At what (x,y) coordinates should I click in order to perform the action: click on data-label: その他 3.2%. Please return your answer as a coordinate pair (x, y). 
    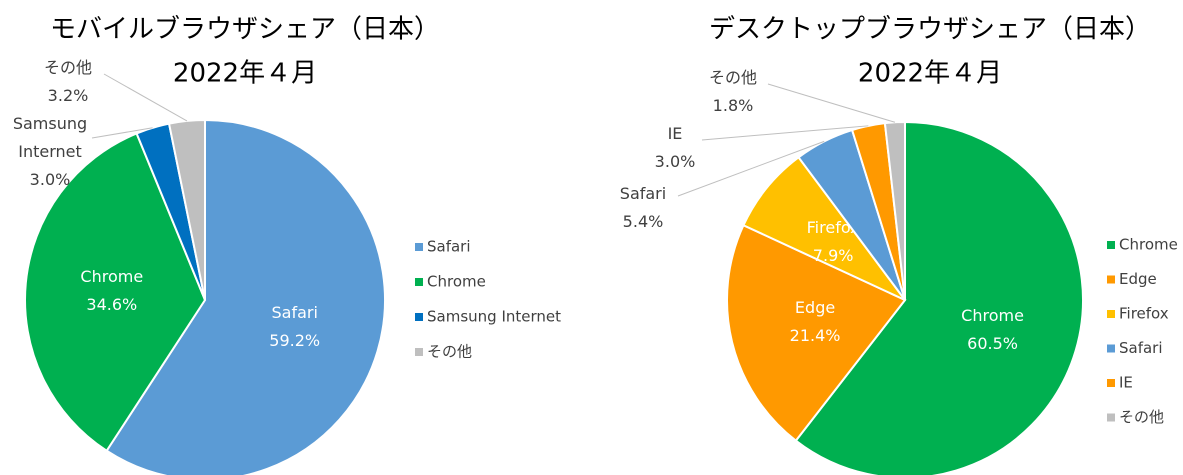
    Looking at the image, I should click on (68, 82).